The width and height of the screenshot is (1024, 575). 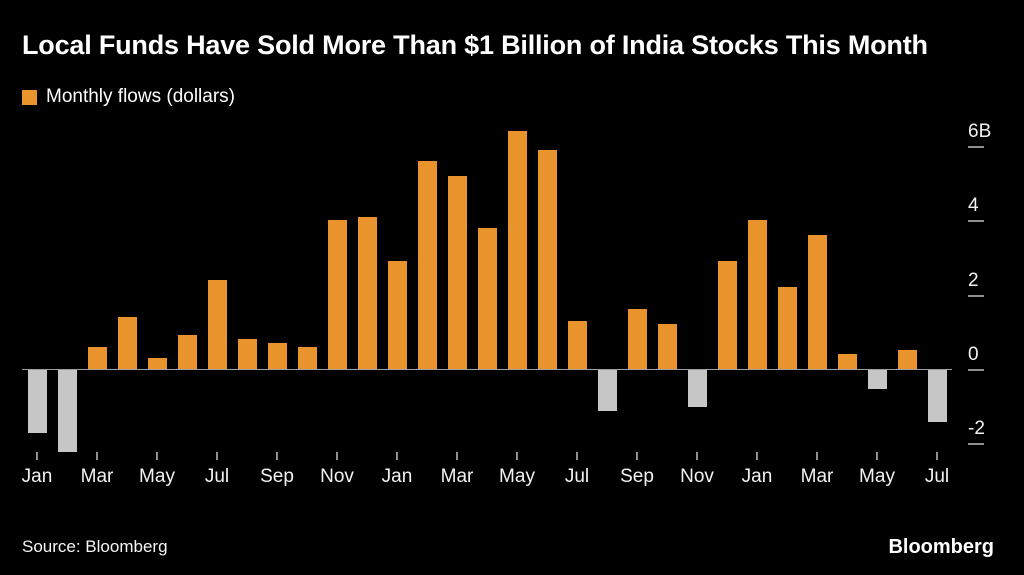 What do you see at coordinates (217, 476) in the screenshot?
I see `x-axis-label-jul-3: Jul` at bounding box center [217, 476].